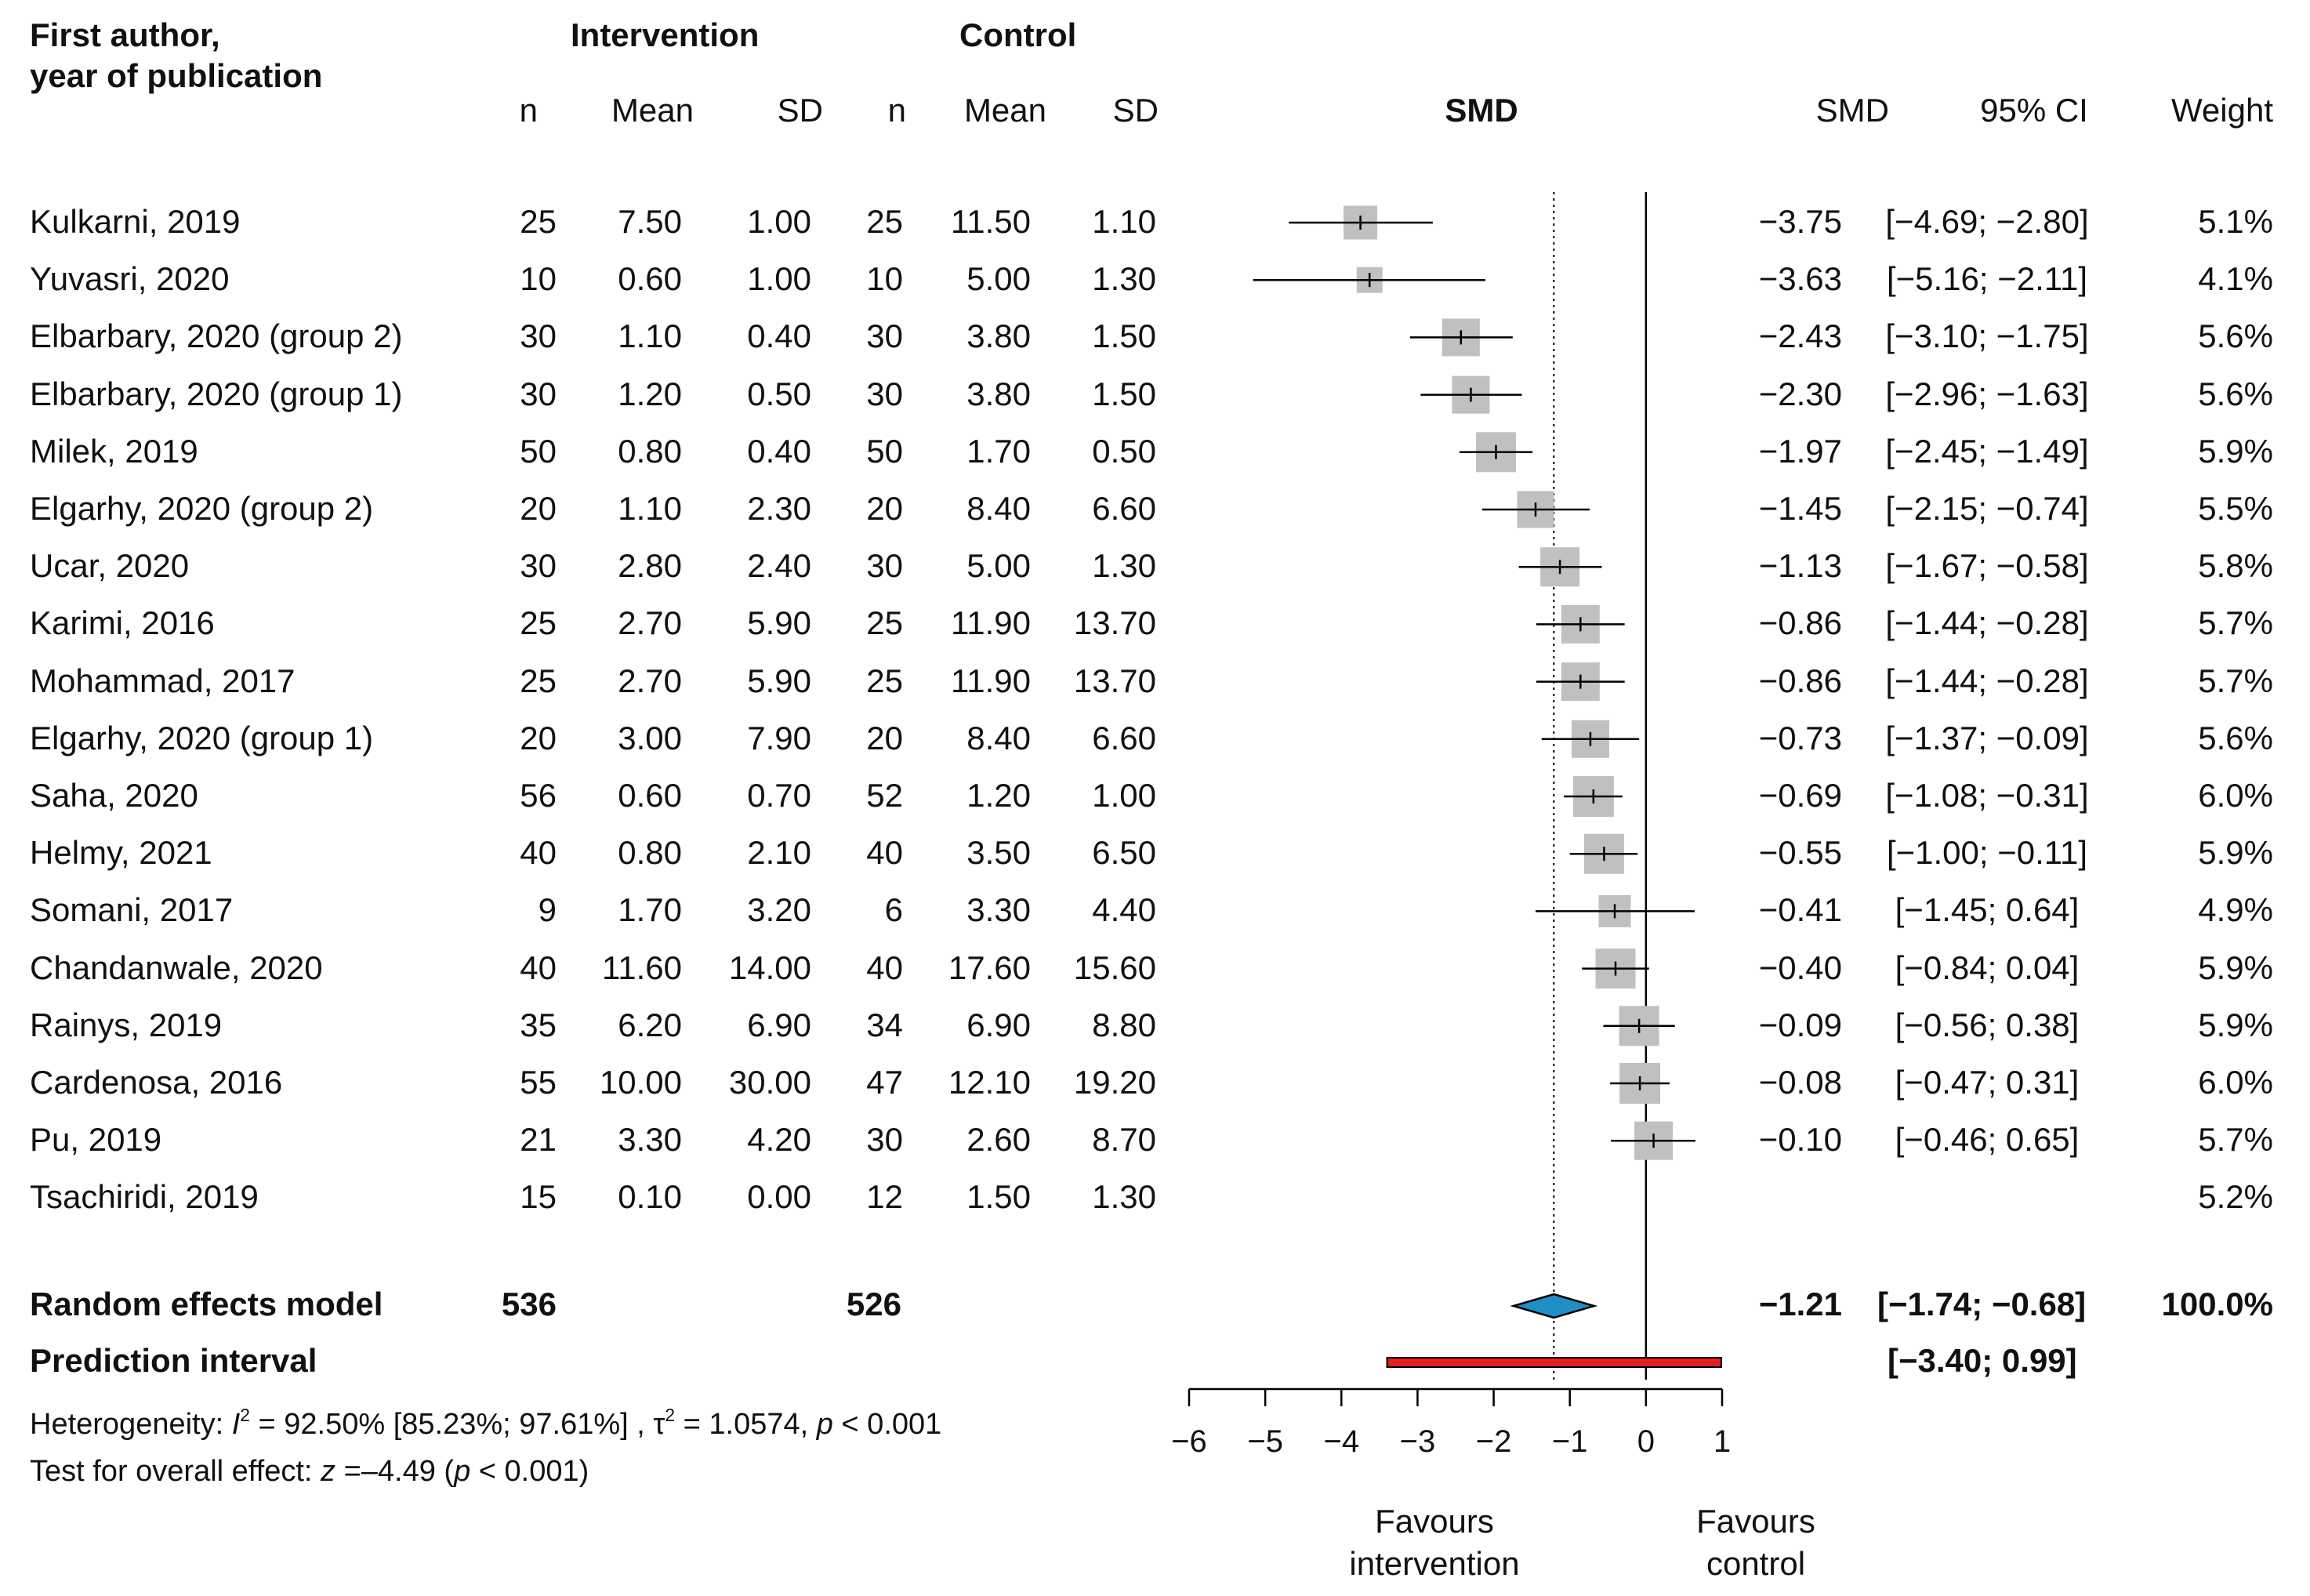  I want to click on sd-intervention: 0.00, so click(779, 1197).